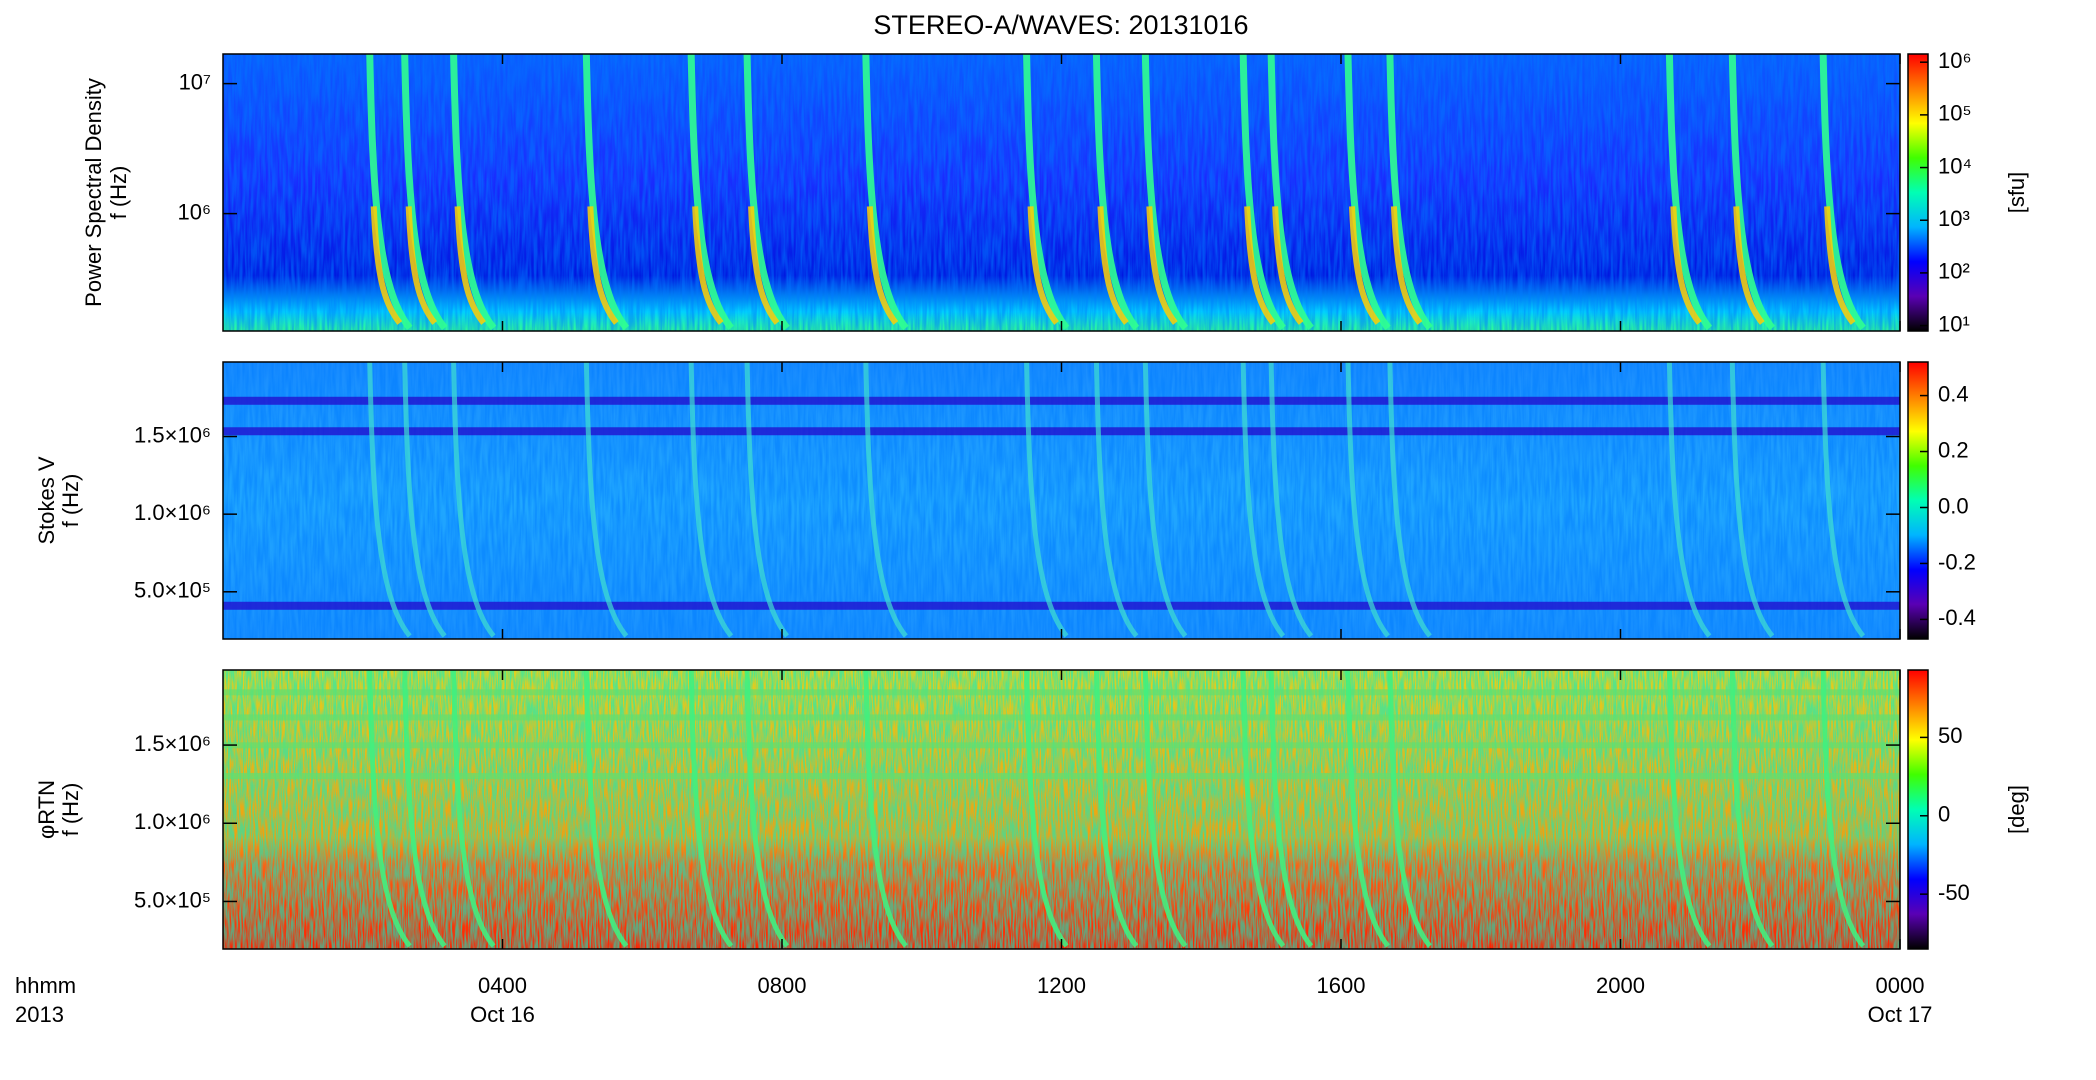 The width and height of the screenshot is (2096, 1080). What do you see at coordinates (1957, 617) in the screenshot?
I see `colorbar-tick-label: -0.4` at bounding box center [1957, 617].